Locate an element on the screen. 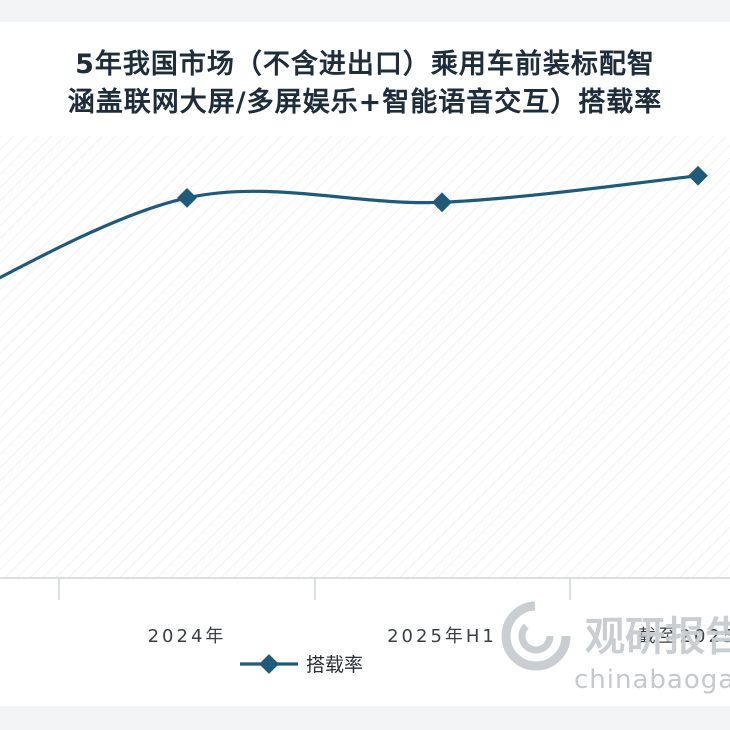 This screenshot has height=730, width=730. legend-marker is located at coordinates (269, 664).